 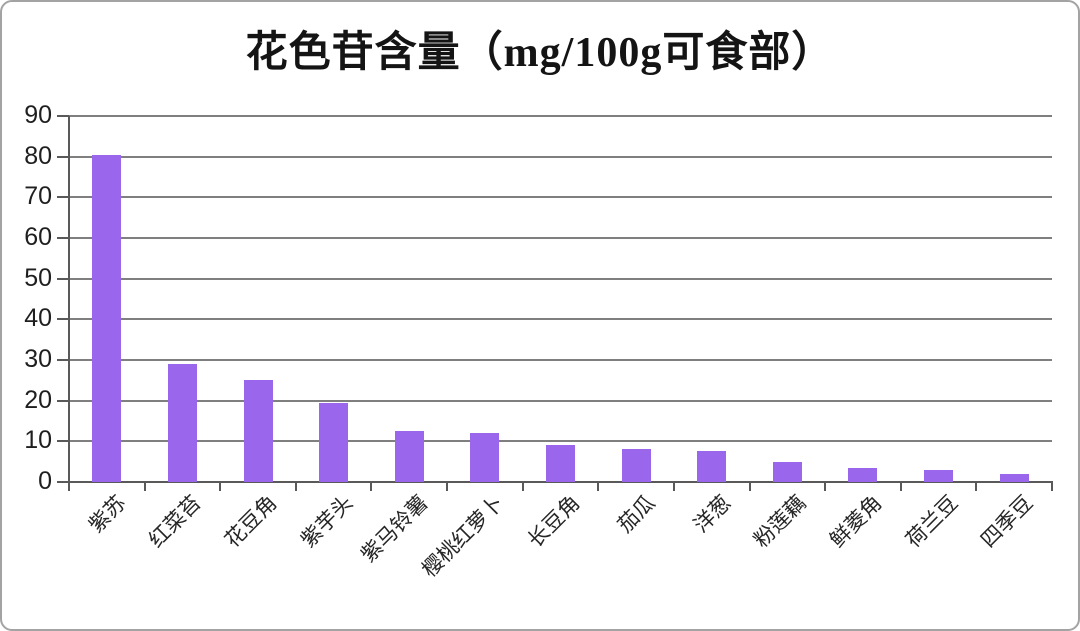 I want to click on bar-樱桃红萝卜, so click(x=484, y=457).